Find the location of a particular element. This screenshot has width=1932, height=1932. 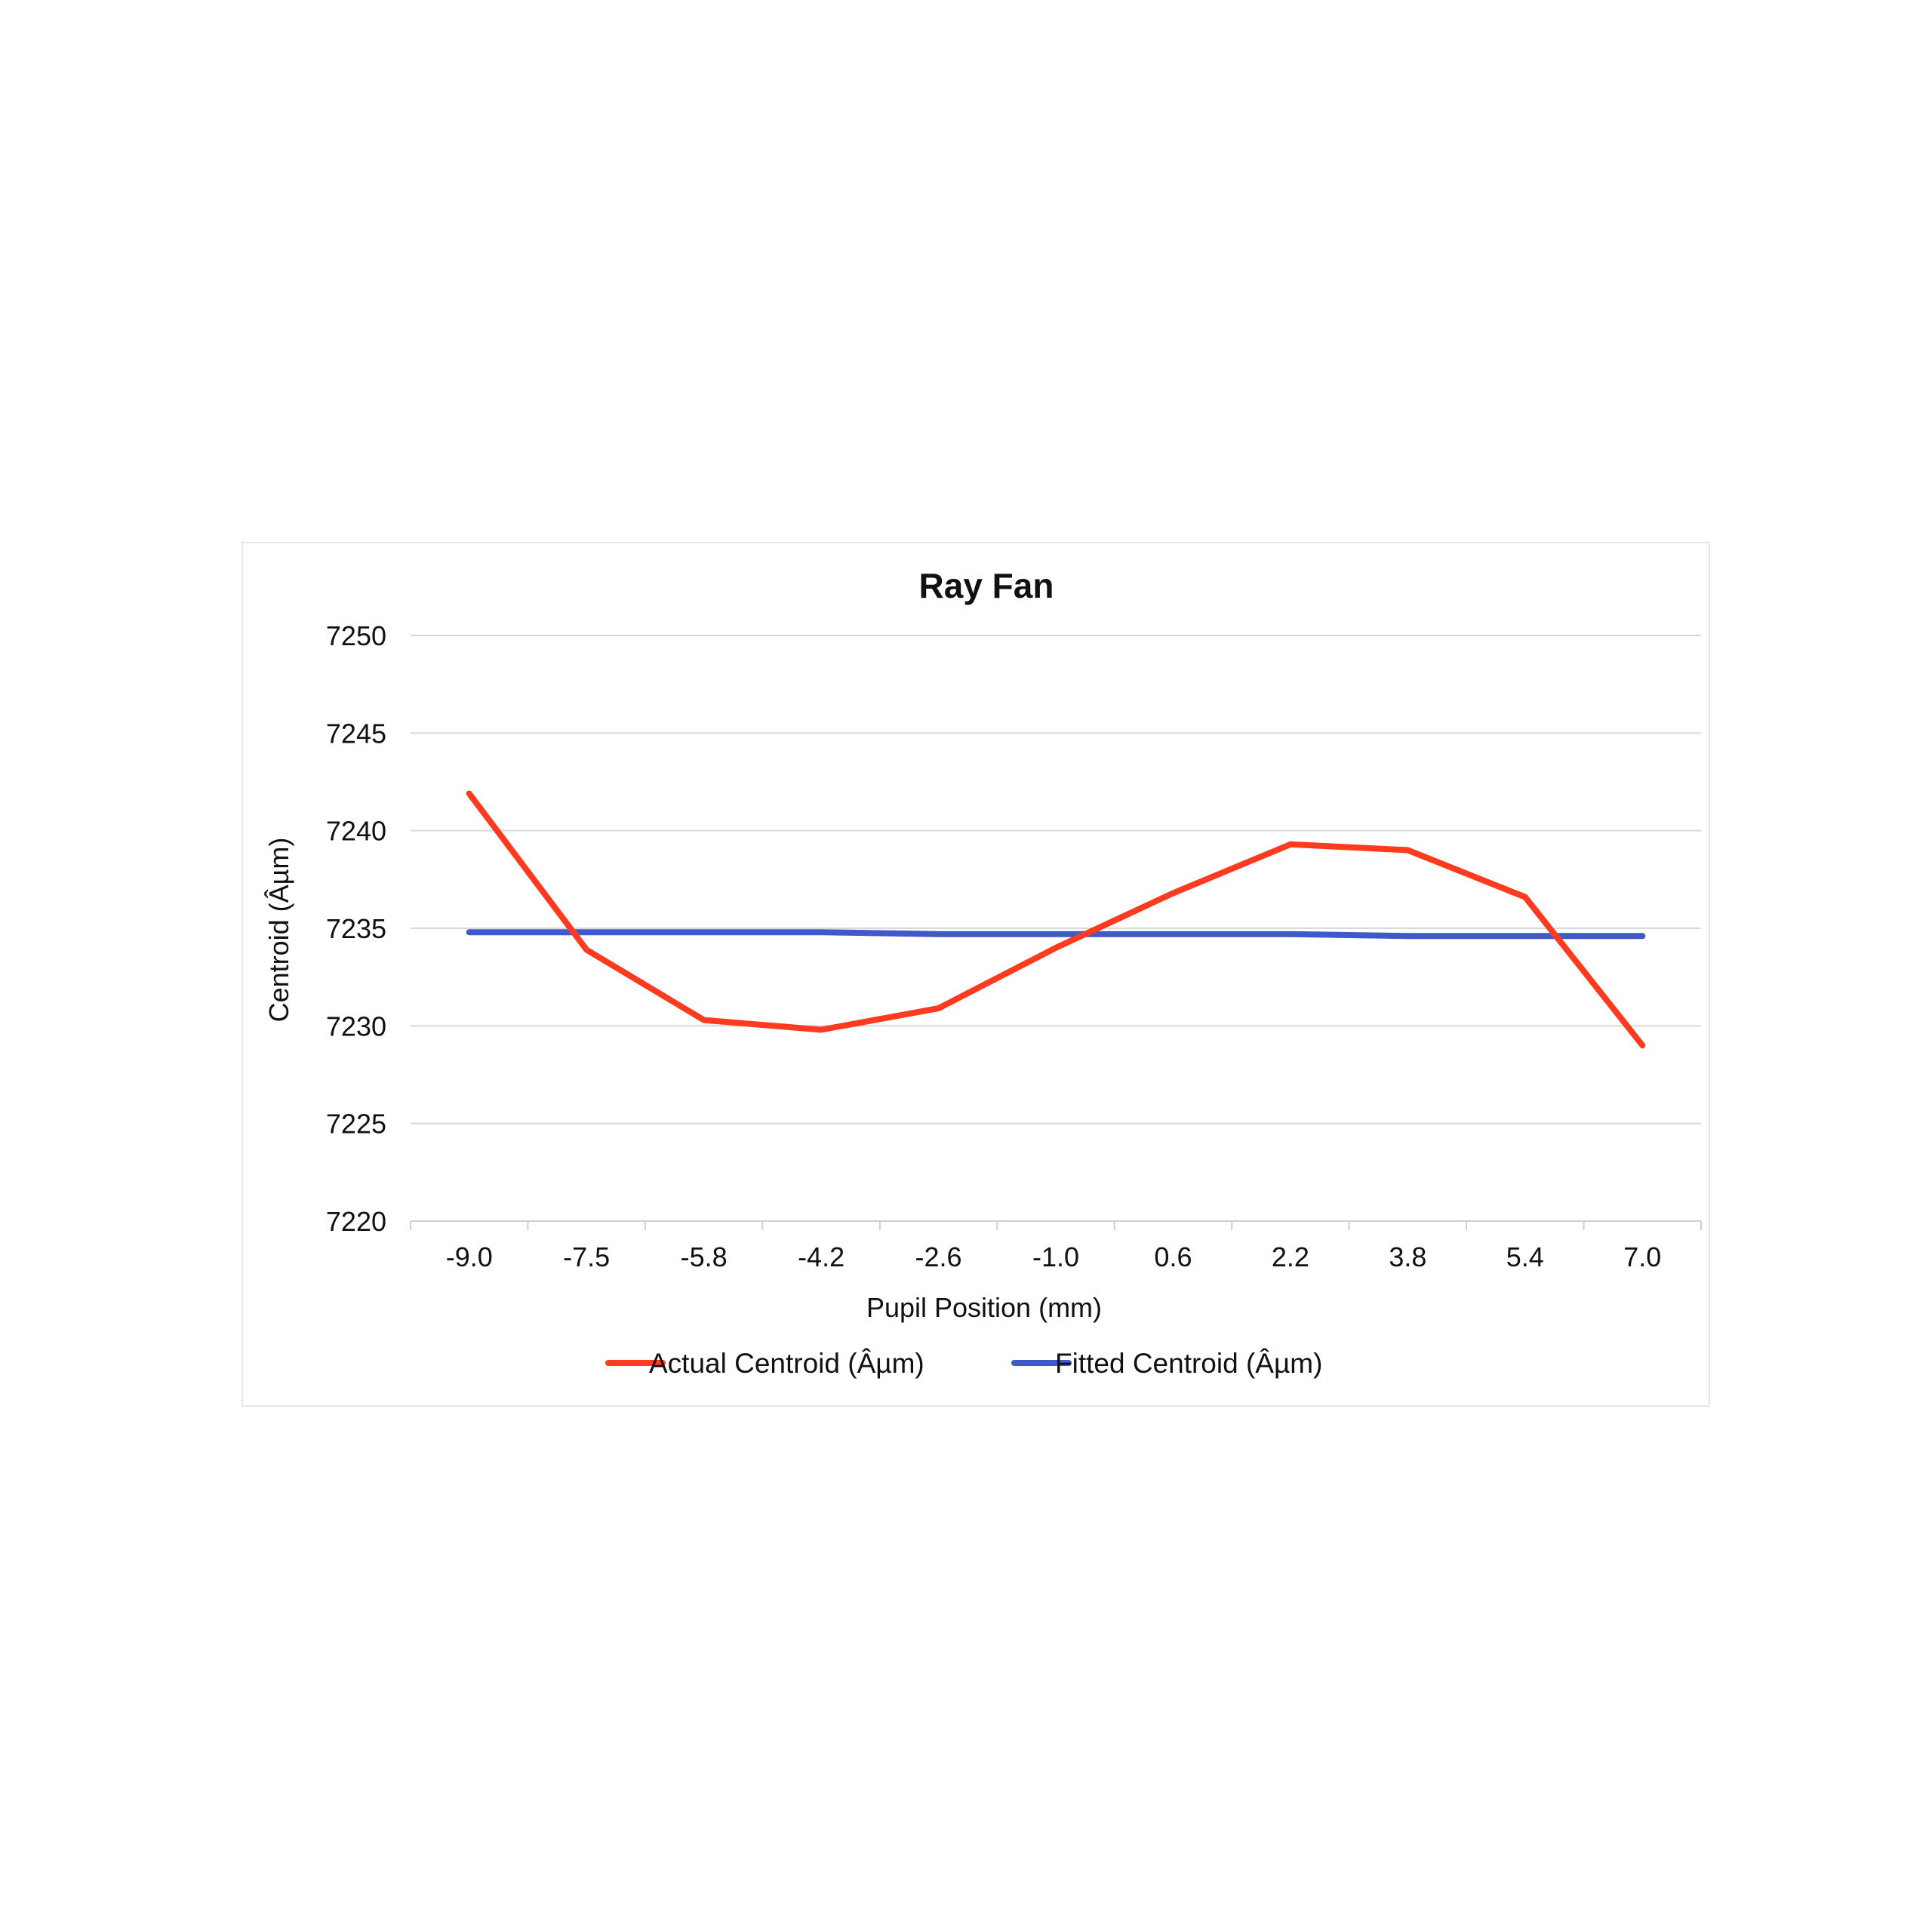

x-tick-label: 0.6 is located at coordinates (1173, 1256).